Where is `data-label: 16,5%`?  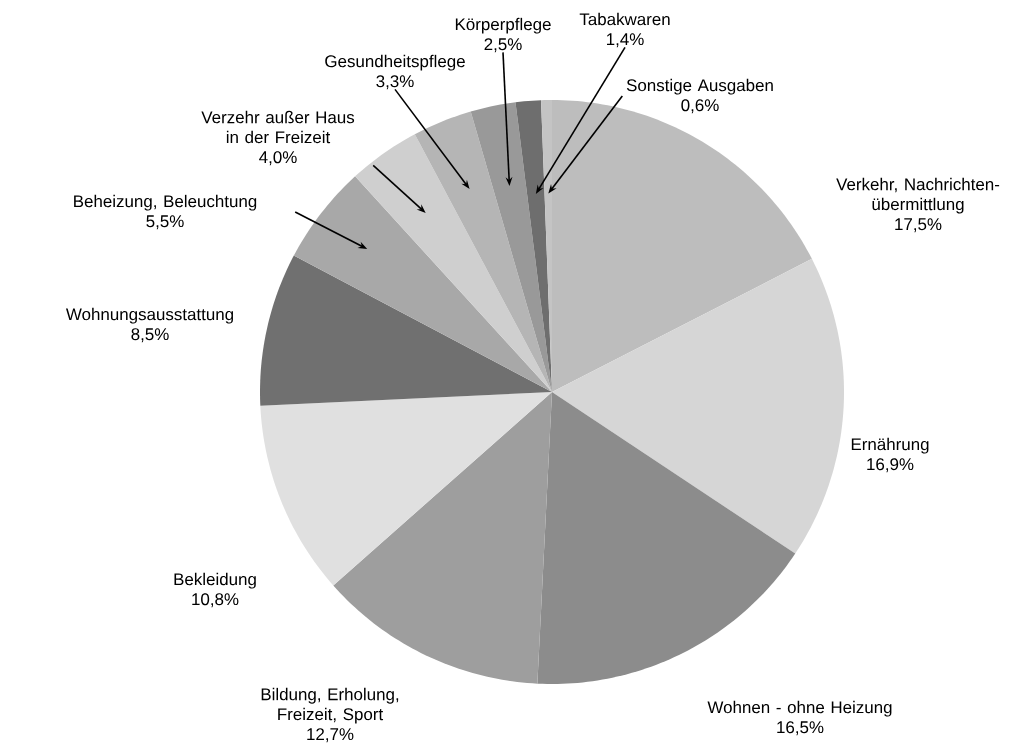
data-label: 16,5% is located at coordinates (800, 728).